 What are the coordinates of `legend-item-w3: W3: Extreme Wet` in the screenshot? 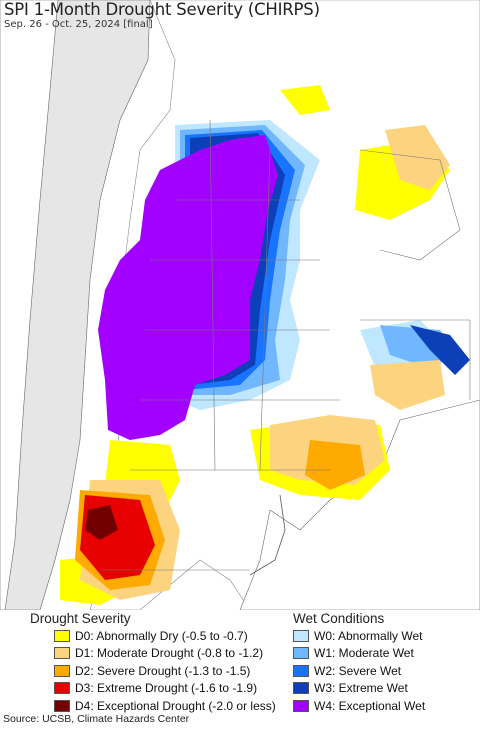 It's located at (359, 689).